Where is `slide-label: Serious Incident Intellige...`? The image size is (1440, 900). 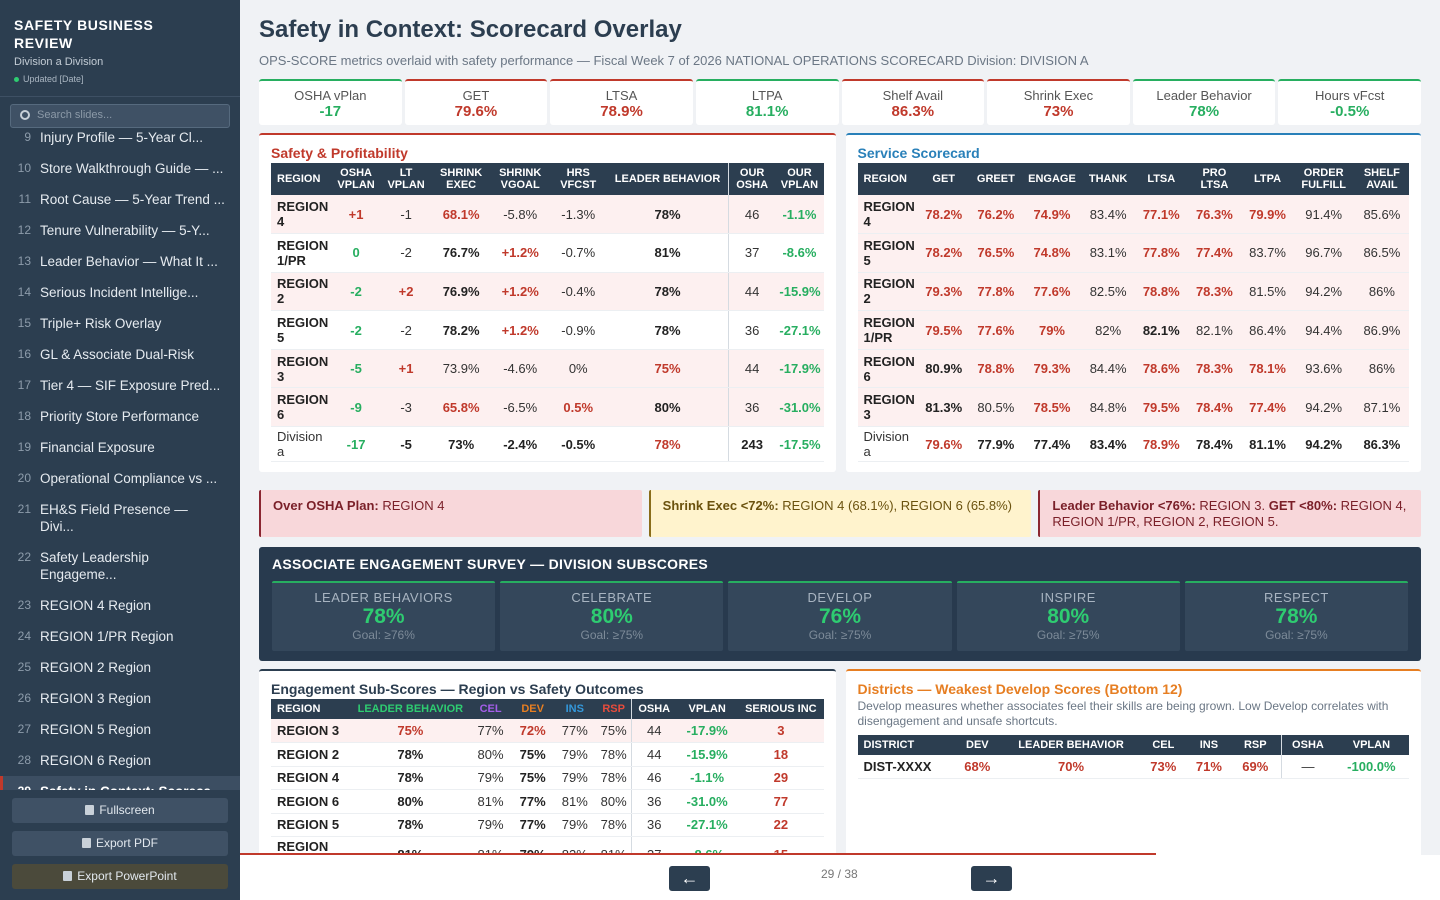
slide-label: Serious Incident Intellige... is located at coordinates (119, 292).